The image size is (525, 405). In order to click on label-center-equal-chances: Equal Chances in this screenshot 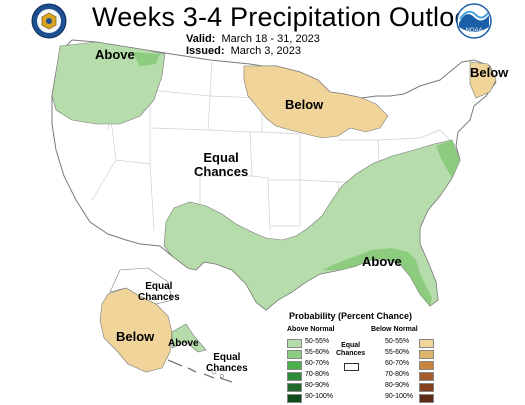, I will do `click(221, 165)`.